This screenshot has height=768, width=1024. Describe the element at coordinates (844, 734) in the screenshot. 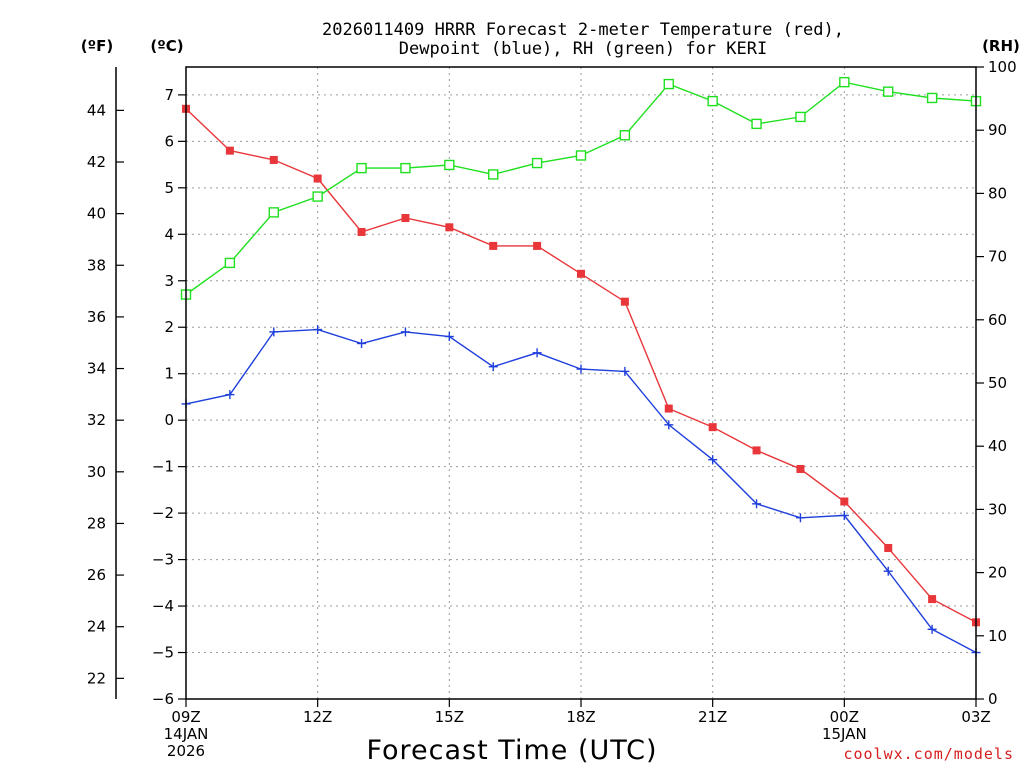

I see `time-tick-label: 15JAN` at that location.